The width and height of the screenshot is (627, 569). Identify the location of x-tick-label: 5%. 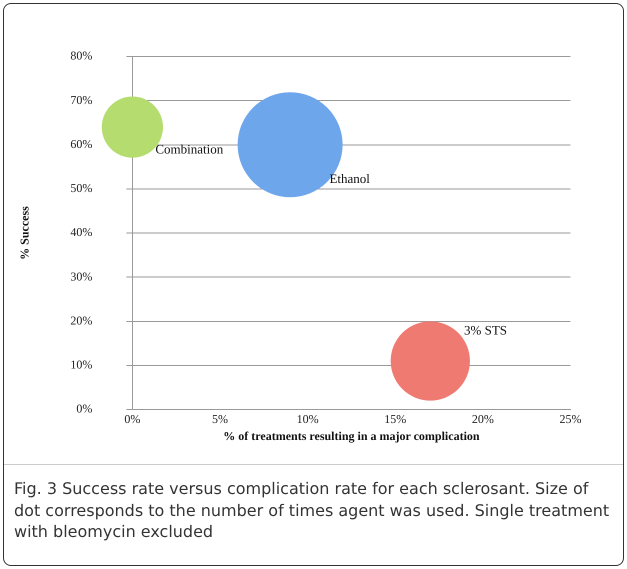
(220, 419).